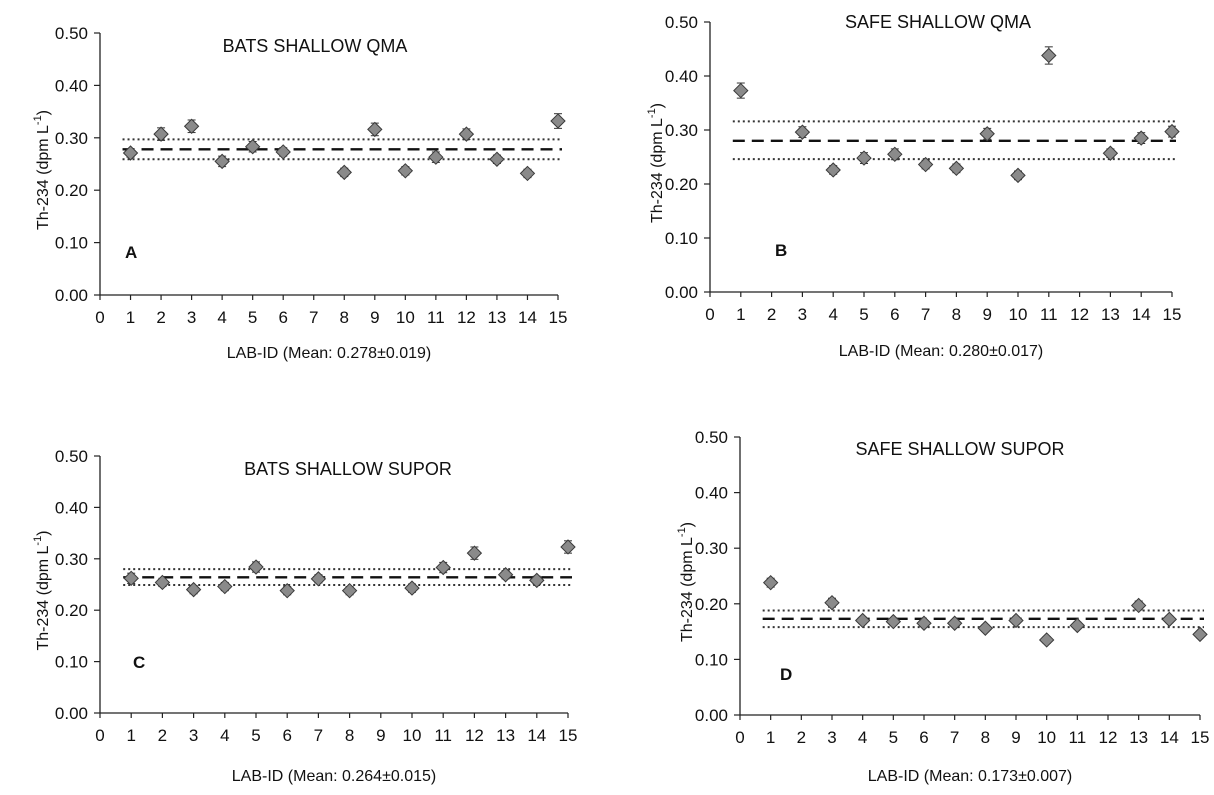  Describe the element at coordinates (781, 250) in the screenshot. I see `panel-label: B` at that location.